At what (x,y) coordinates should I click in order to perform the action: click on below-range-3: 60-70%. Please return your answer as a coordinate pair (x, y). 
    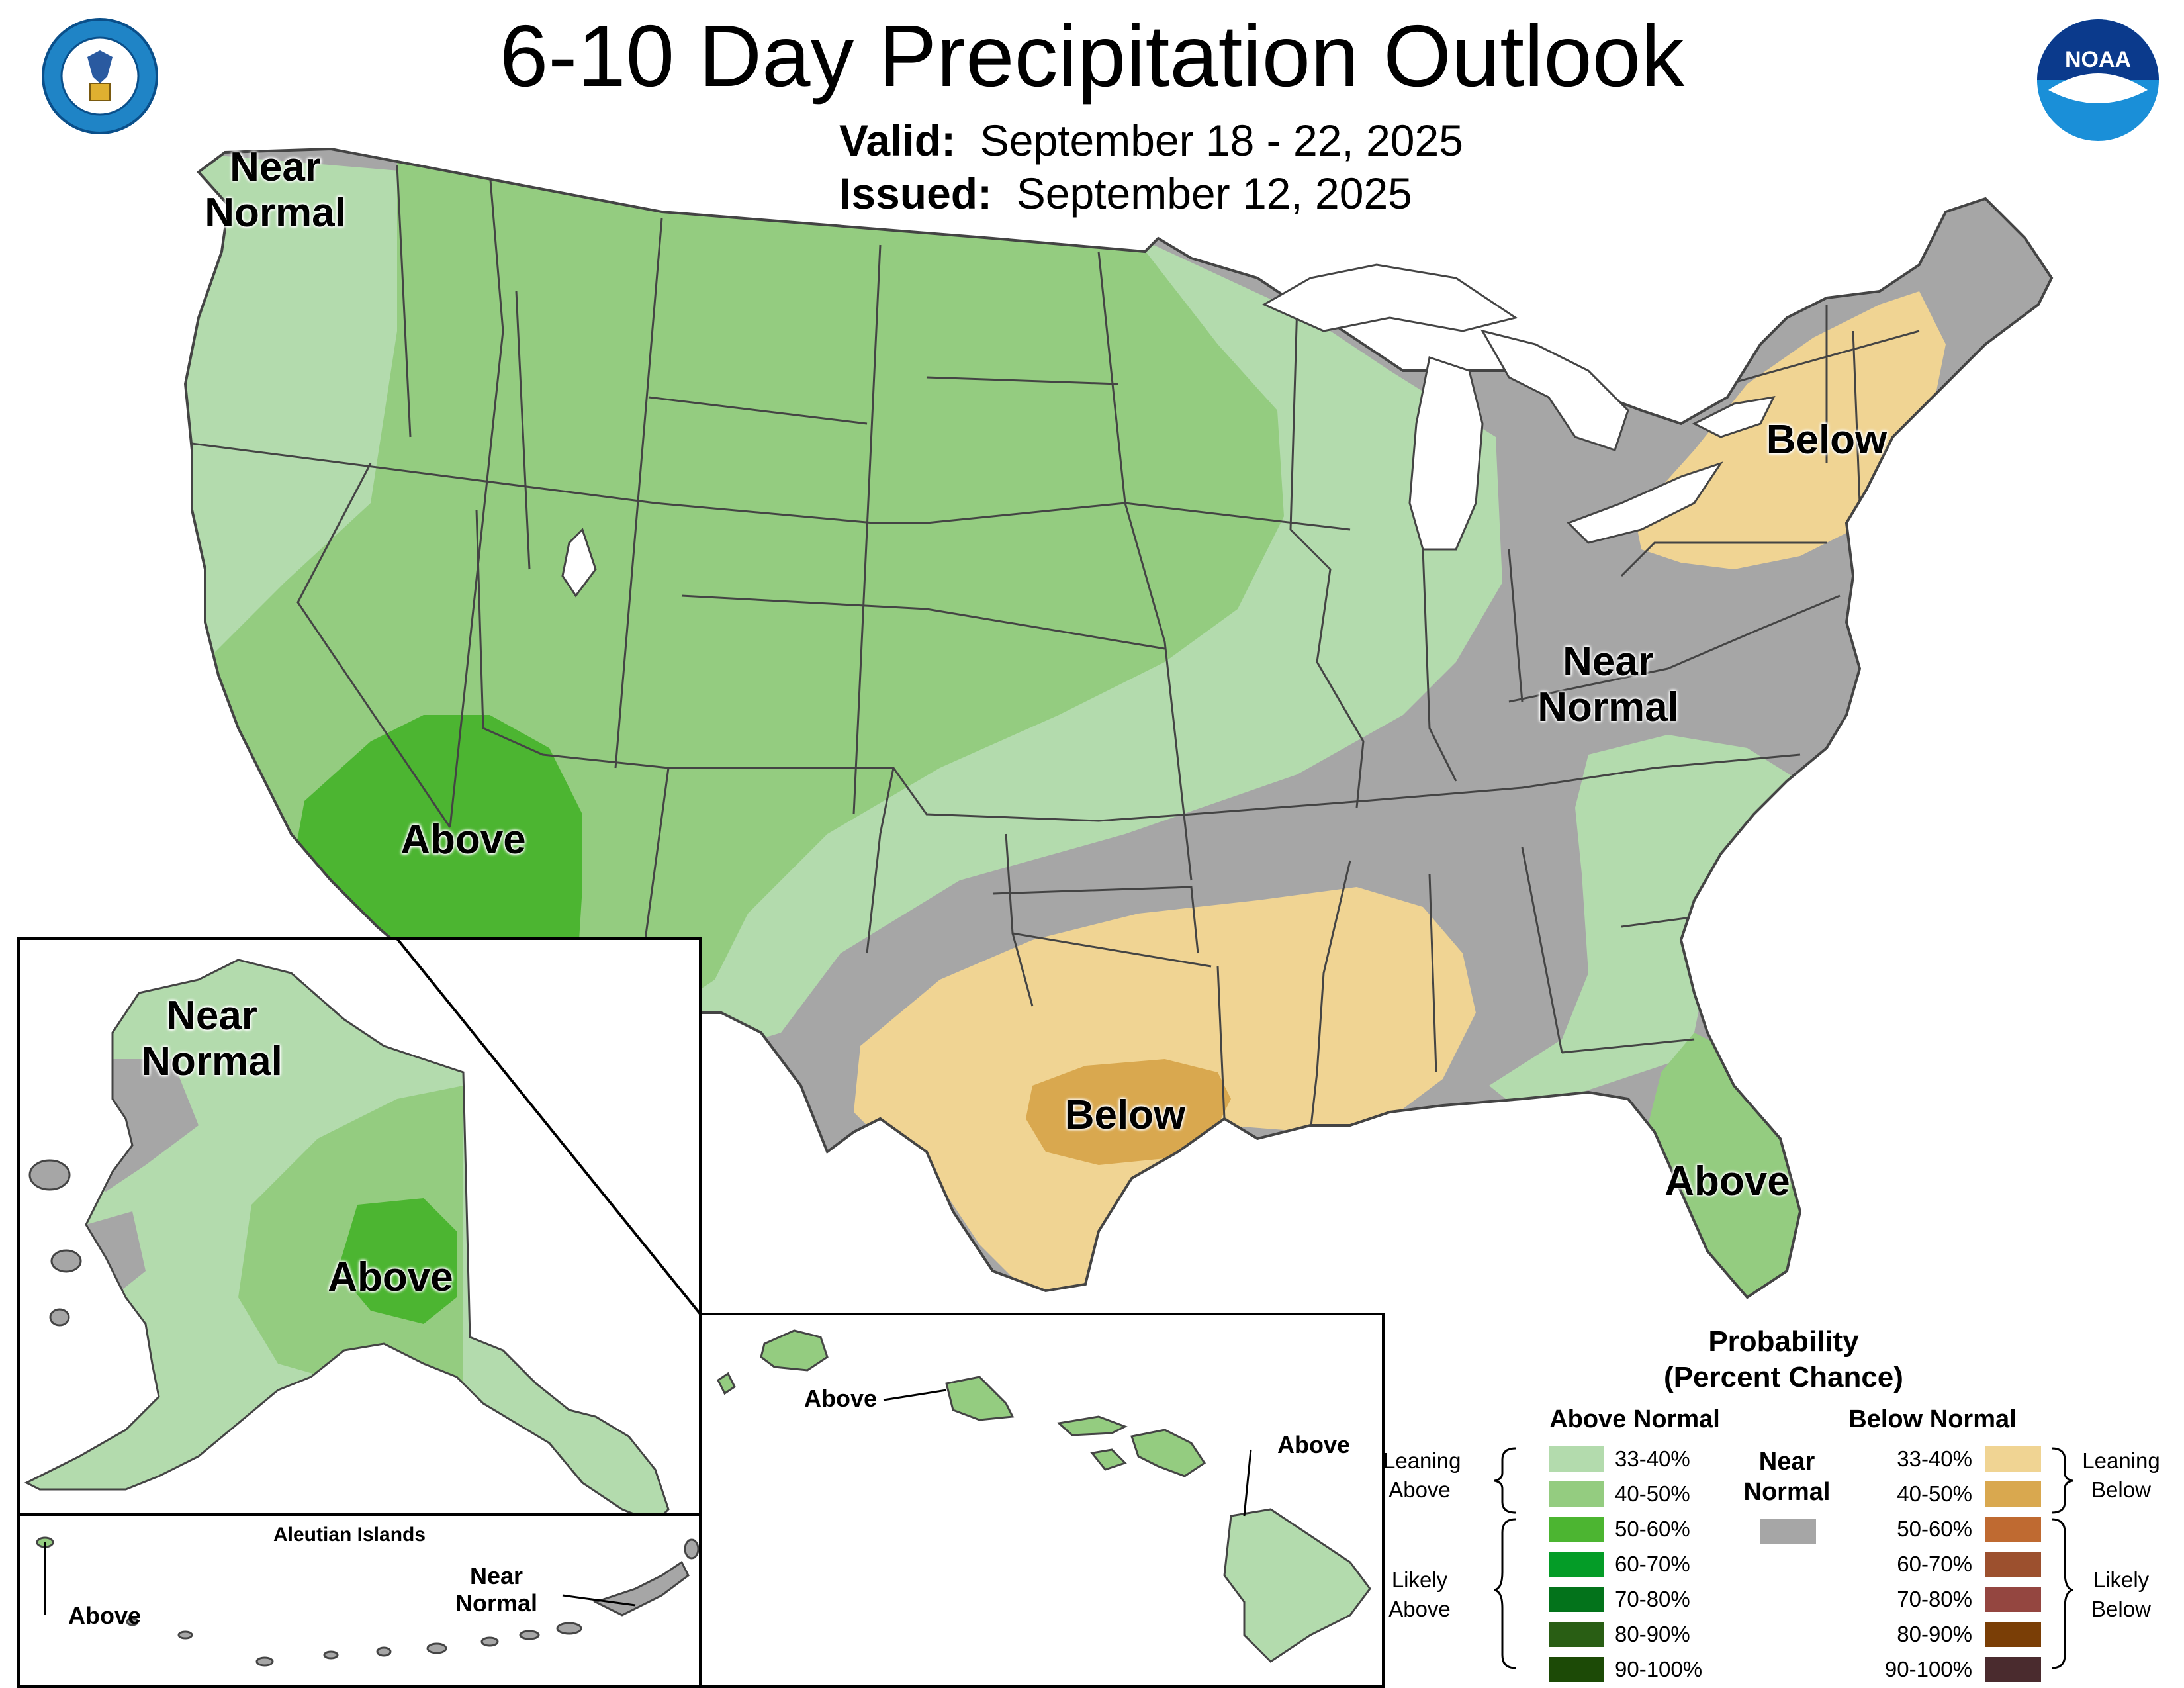
    Looking at the image, I should click on (1934, 1564).